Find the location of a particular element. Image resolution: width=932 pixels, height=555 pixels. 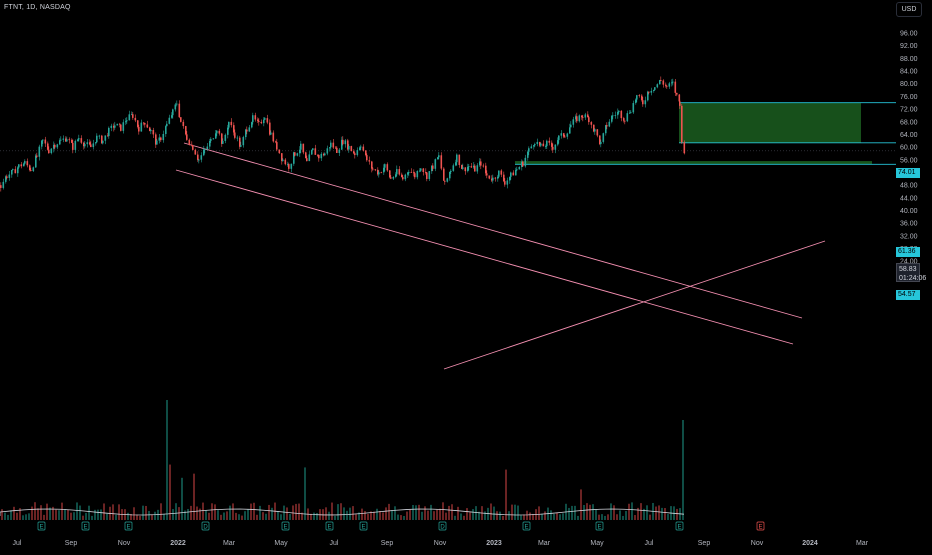

y-tick-label: 48.00 is located at coordinates (909, 186).